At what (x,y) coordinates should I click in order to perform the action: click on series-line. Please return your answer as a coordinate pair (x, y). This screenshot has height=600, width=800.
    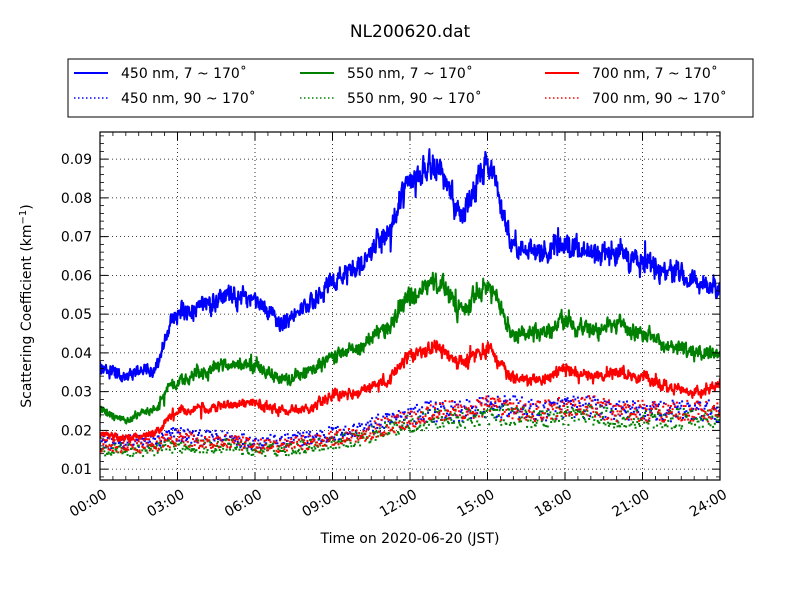
    Looking at the image, I should click on (410, 391).